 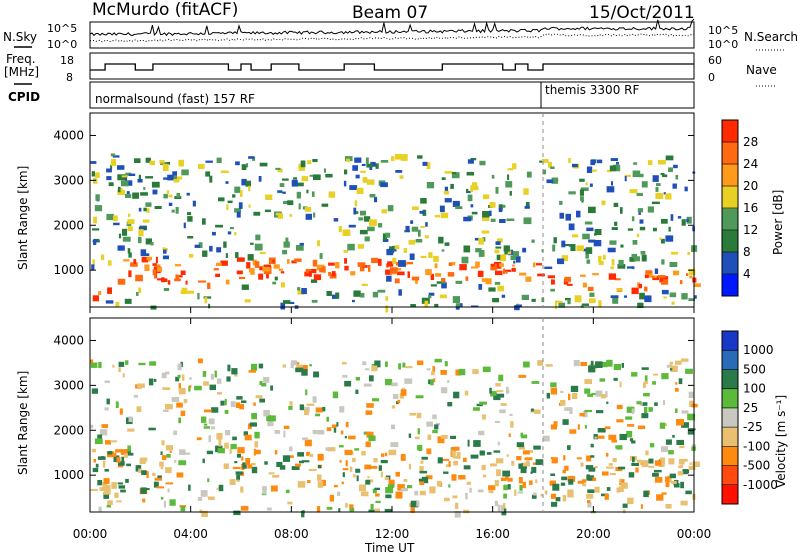 What do you see at coordinates (761, 70) in the screenshot?
I see `nave-label: Nave` at bounding box center [761, 70].